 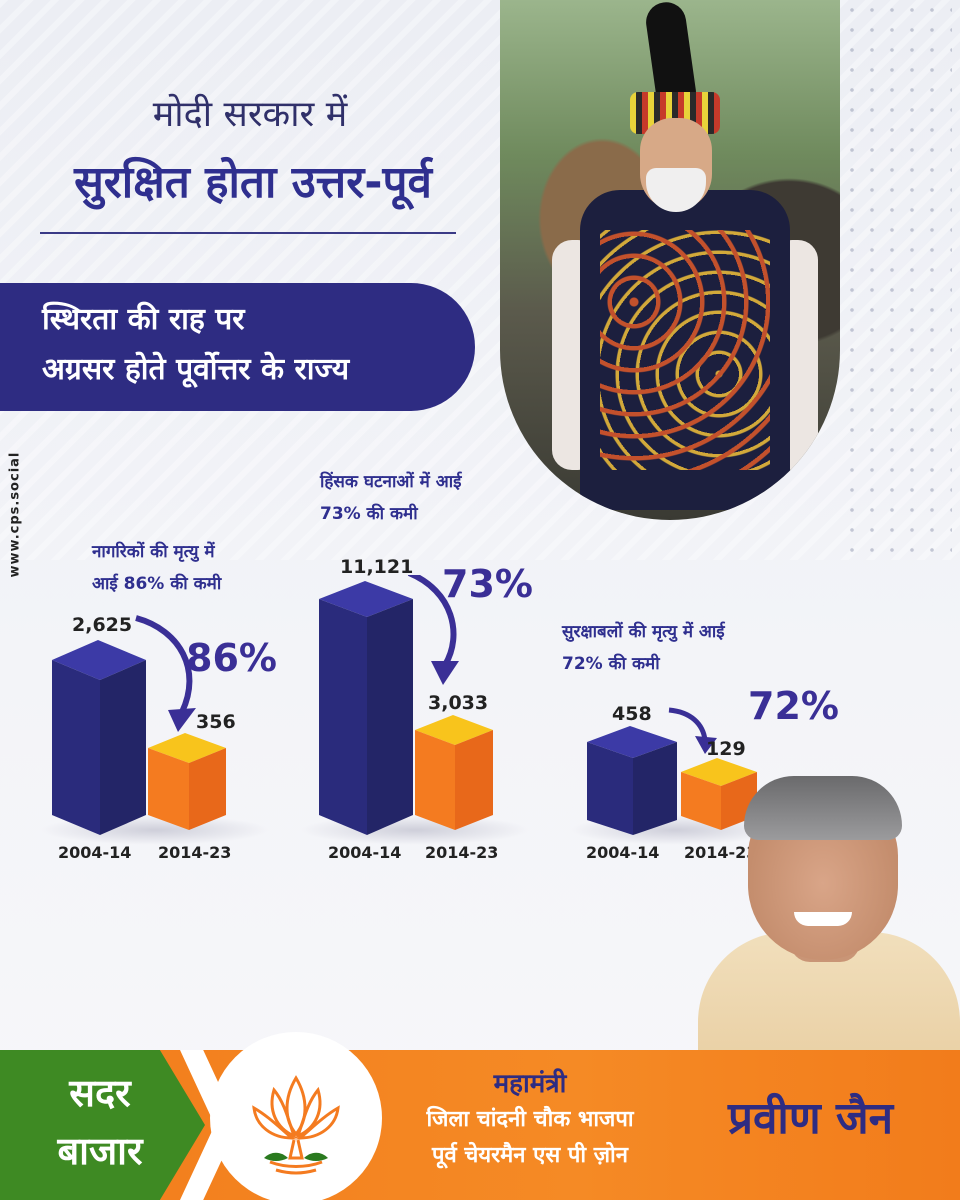 I want to click on watermark: www.cps.social, so click(x=11, y=502).